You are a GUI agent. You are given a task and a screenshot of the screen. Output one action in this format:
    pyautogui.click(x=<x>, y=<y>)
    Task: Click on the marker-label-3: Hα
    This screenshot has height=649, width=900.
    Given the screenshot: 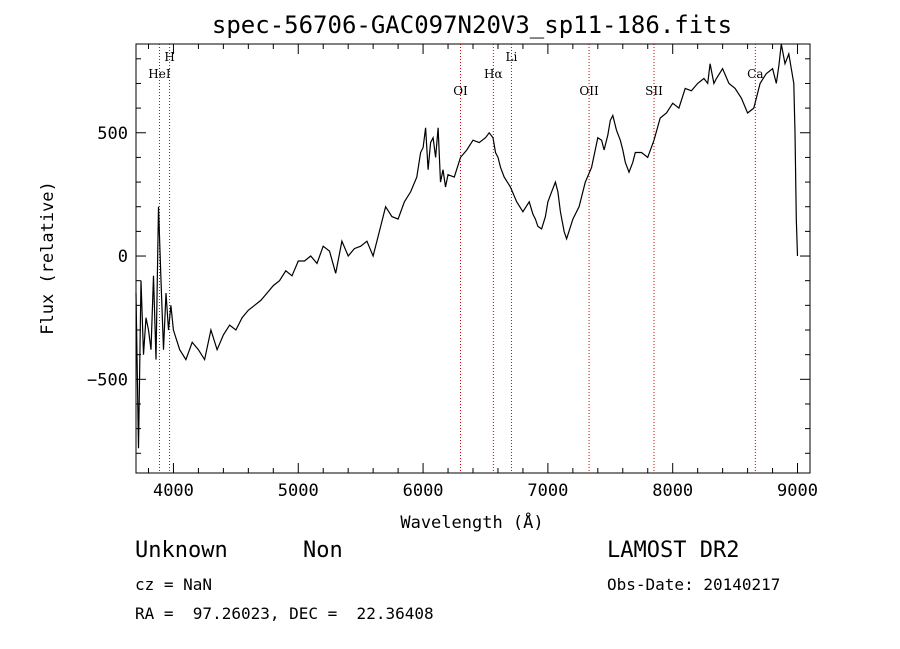 What is the action you would take?
    pyautogui.click(x=493, y=74)
    